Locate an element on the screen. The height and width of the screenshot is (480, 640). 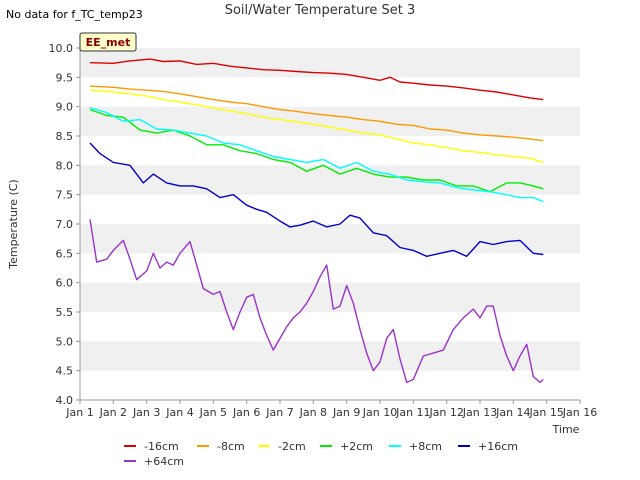
y-tick-label: 6.5 is located at coordinates (65, 253).